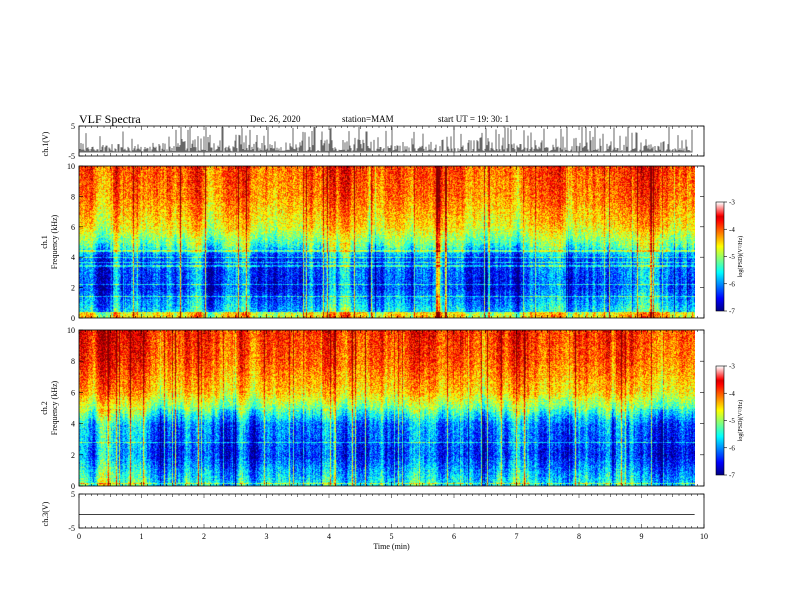  Describe the element at coordinates (391, 511) in the screenshot. I see `ch3-waveform-frame` at that location.